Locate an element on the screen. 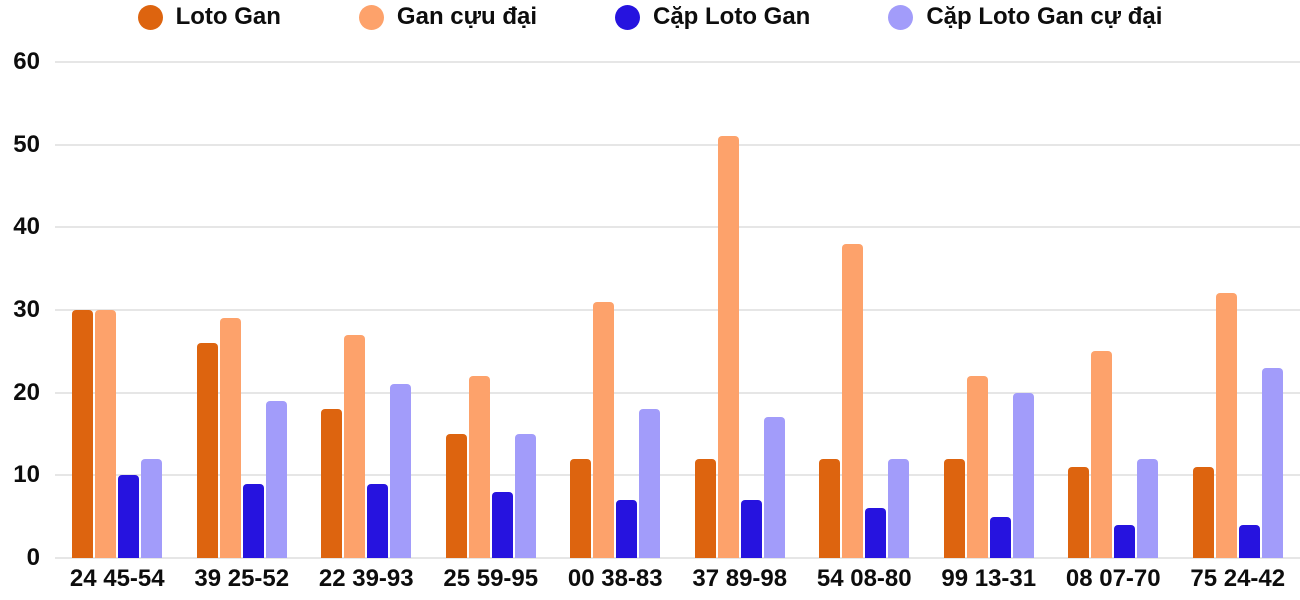 The width and height of the screenshot is (1300, 600). gridline-y50 is located at coordinates (677, 144).